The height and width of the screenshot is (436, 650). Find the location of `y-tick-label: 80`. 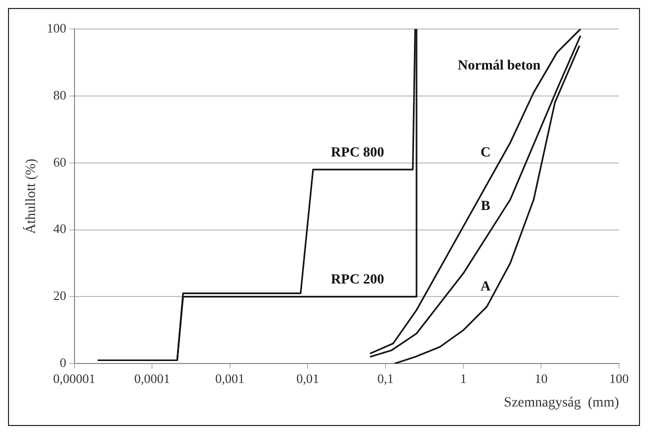

y-tick-label: 80 is located at coordinates (59, 94).